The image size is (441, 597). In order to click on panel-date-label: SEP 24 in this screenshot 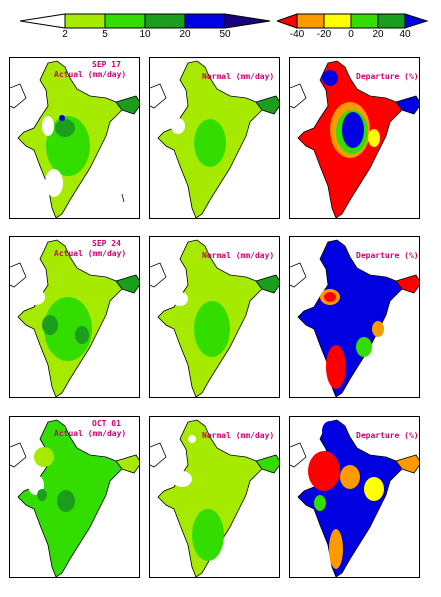, I will do `click(106, 243)`.